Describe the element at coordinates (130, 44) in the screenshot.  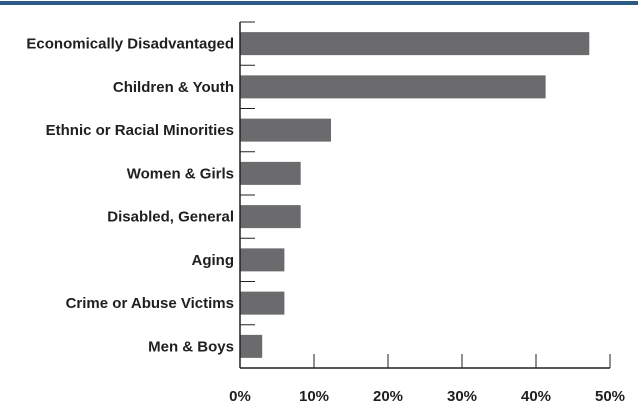
I see `category-label-economically-disadvantaged: Economically Disadvantaged` at that location.